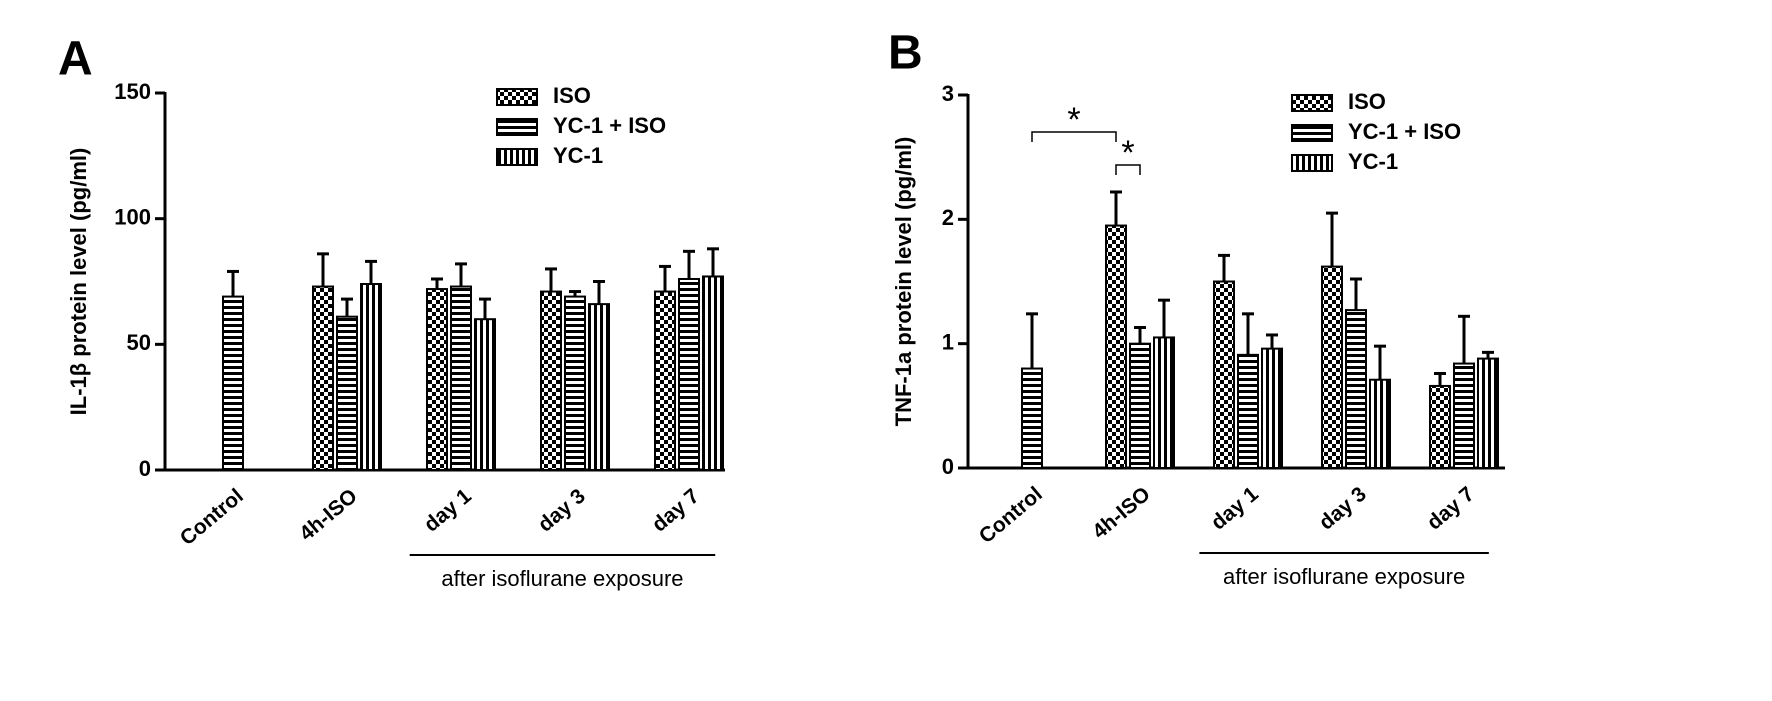 The image size is (1772, 701). Describe the element at coordinates (75, 59) in the screenshot. I see `panel-label: A` at that location.